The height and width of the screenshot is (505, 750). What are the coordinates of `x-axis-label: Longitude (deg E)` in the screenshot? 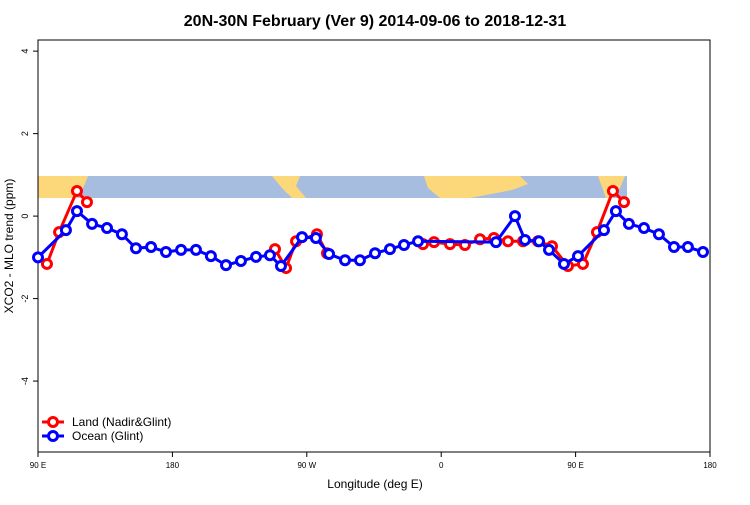 It's located at (374, 484).